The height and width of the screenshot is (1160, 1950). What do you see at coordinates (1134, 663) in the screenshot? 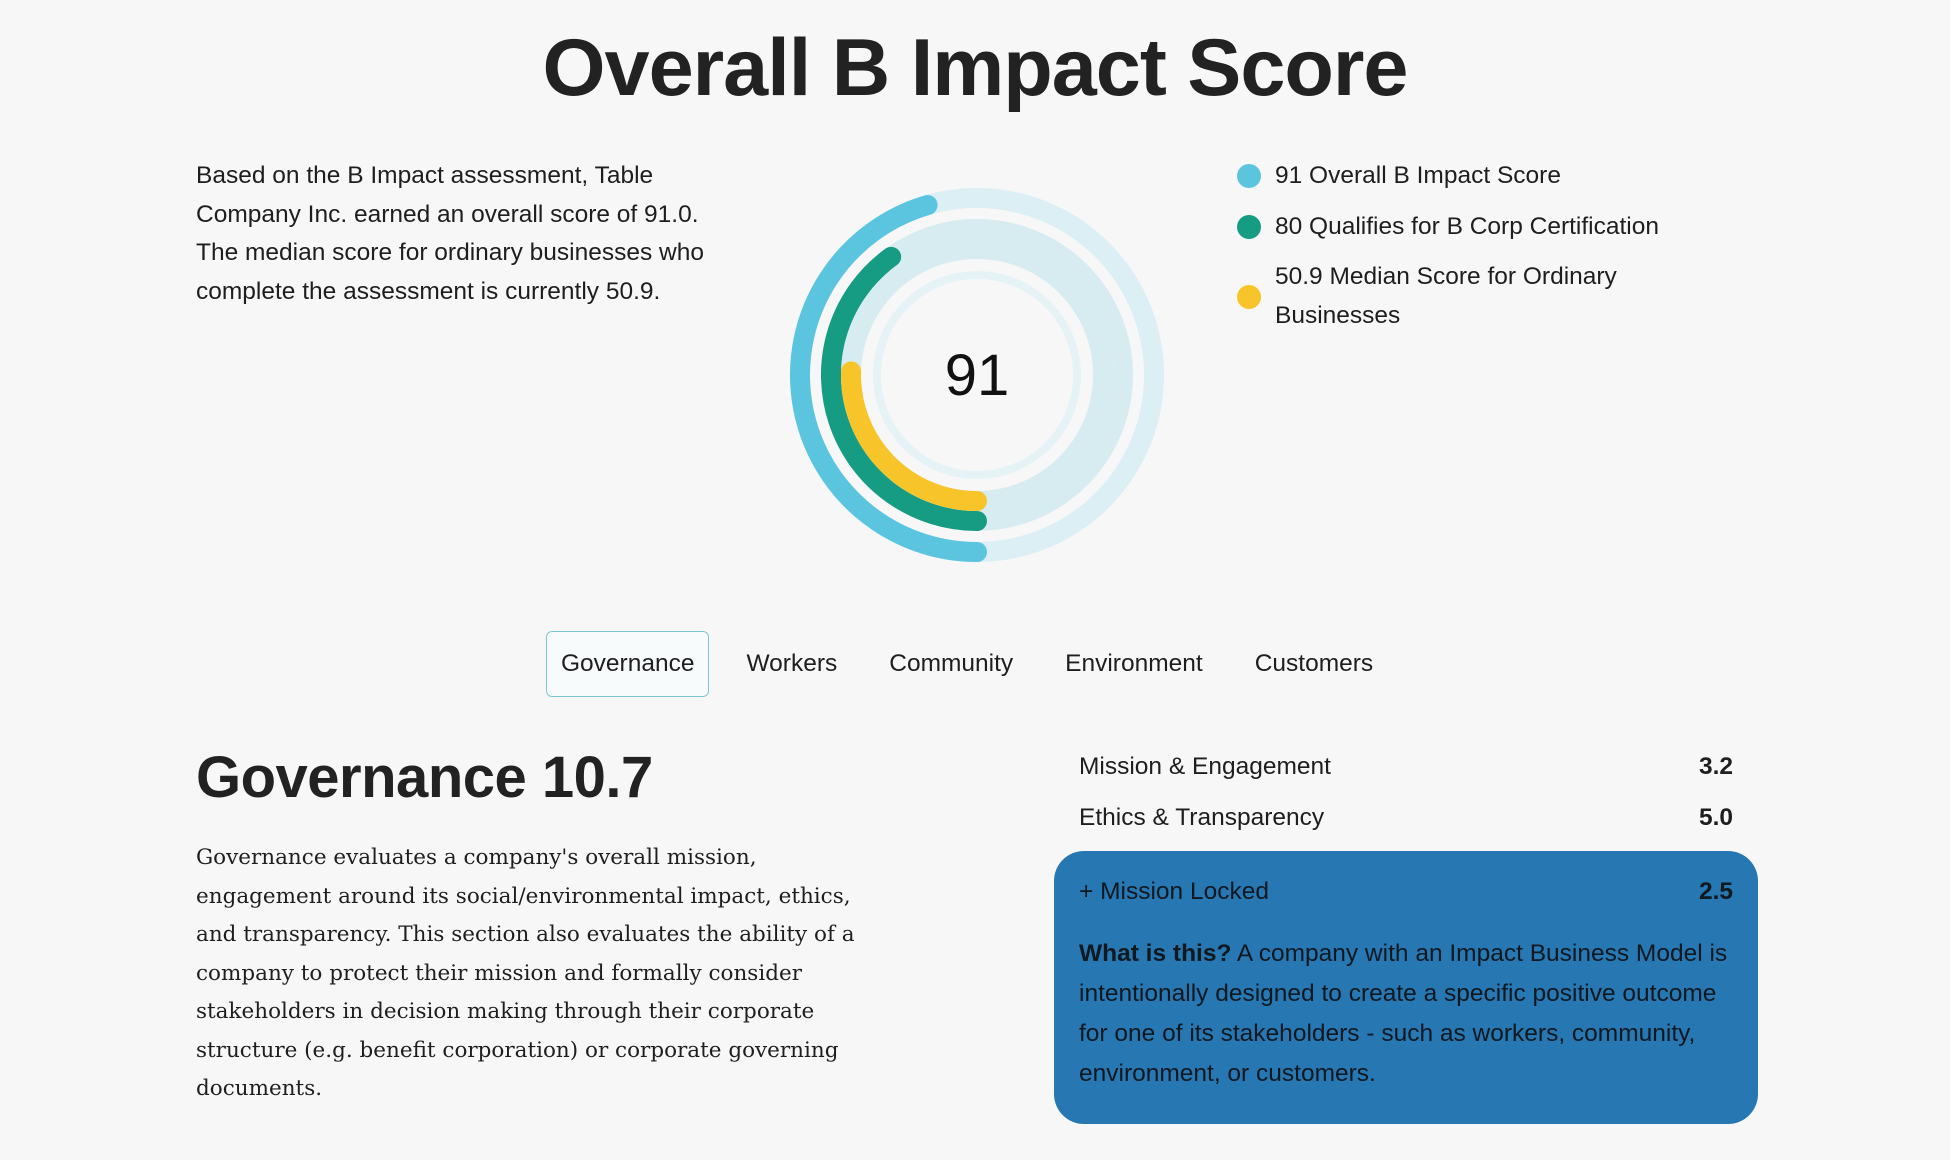
I see `tab-environment: Environment` at bounding box center [1134, 663].